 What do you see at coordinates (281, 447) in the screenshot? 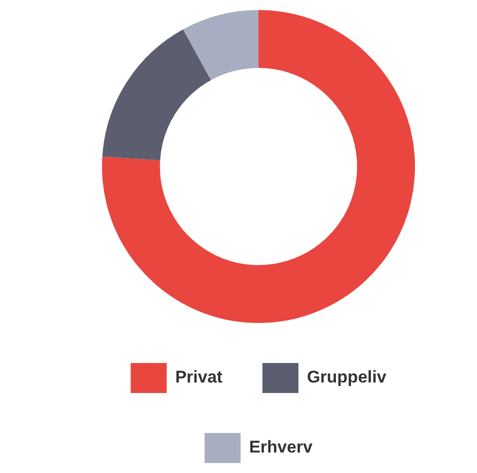
I see `legend-label: Erhverv` at bounding box center [281, 447].